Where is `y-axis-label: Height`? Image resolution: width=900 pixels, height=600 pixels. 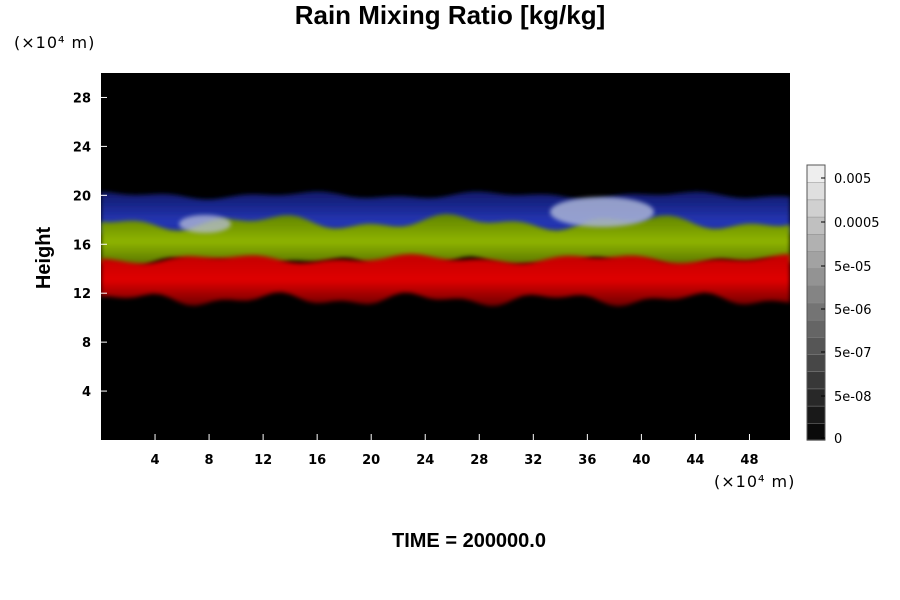 y-axis-label: Height is located at coordinates (44, 258).